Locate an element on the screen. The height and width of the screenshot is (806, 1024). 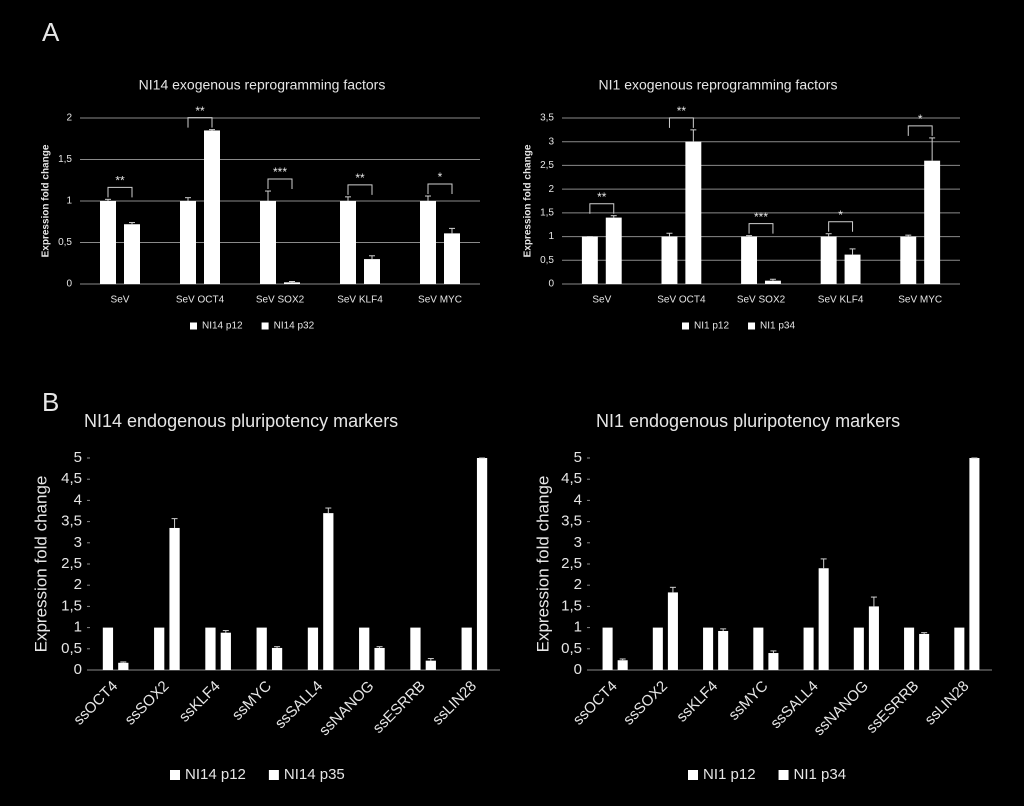
legend-label: NI1 p34 is located at coordinates (820, 774).